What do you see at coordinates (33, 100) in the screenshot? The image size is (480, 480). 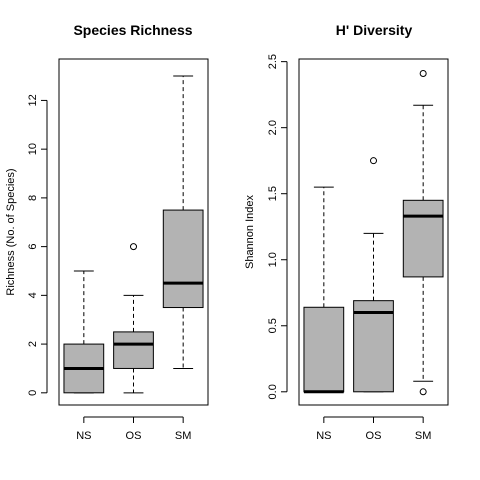 I see `y-tick-label: 12` at bounding box center [33, 100].